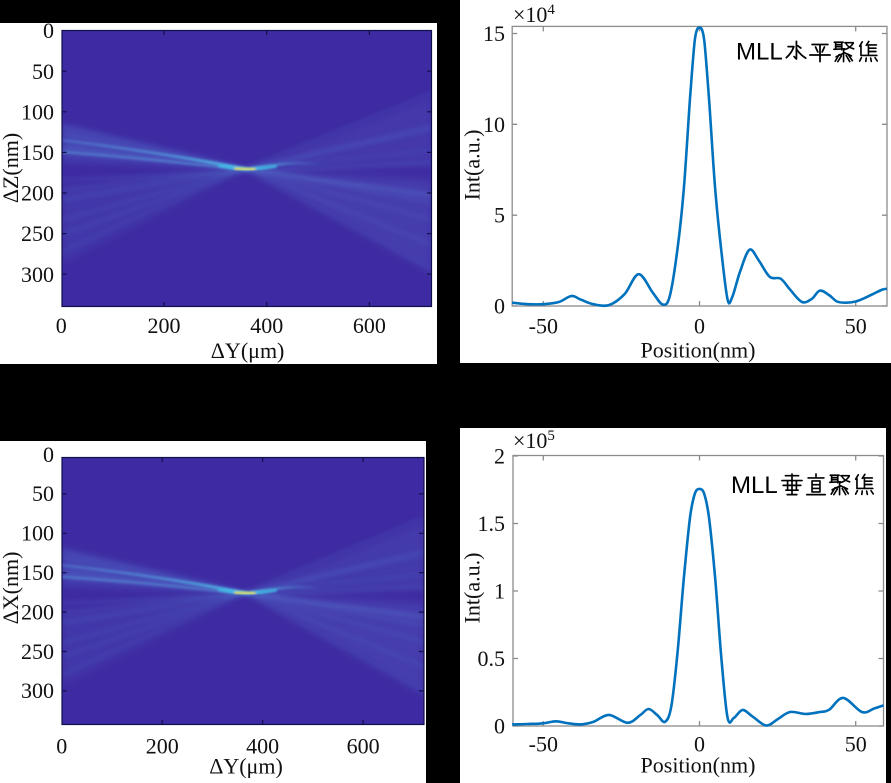 The height and width of the screenshot is (783, 891). What do you see at coordinates (499, 215) in the screenshot?
I see `svg-text: 5` at bounding box center [499, 215].